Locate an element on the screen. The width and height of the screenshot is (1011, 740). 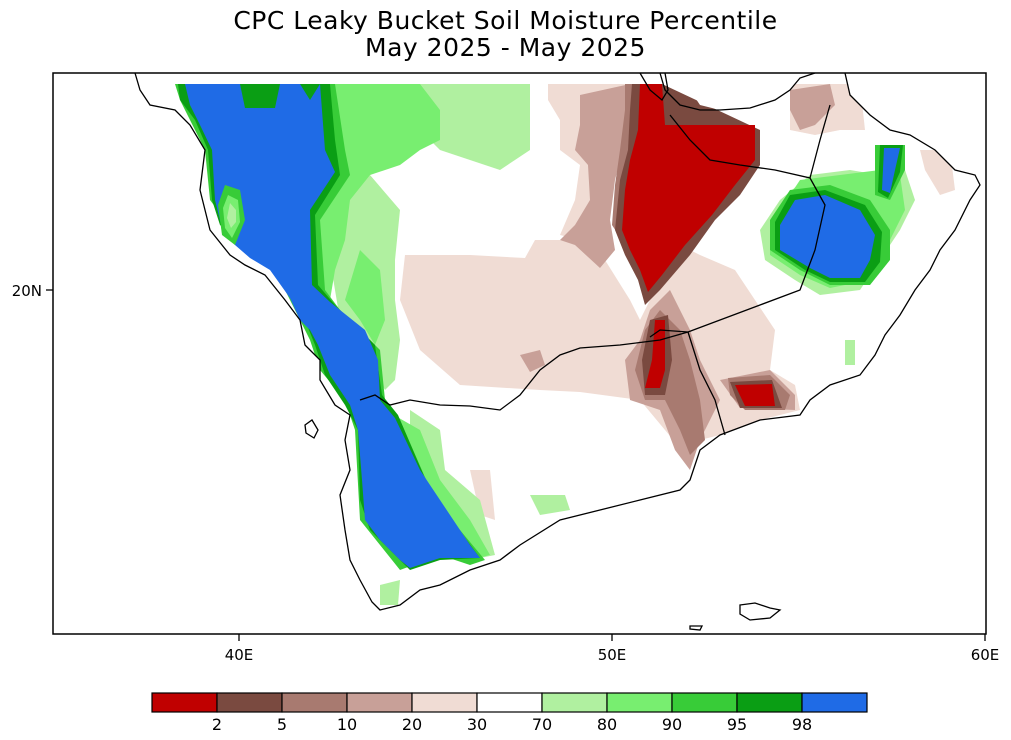
y-tick-label-20n: 20N is located at coordinates (27, 291).